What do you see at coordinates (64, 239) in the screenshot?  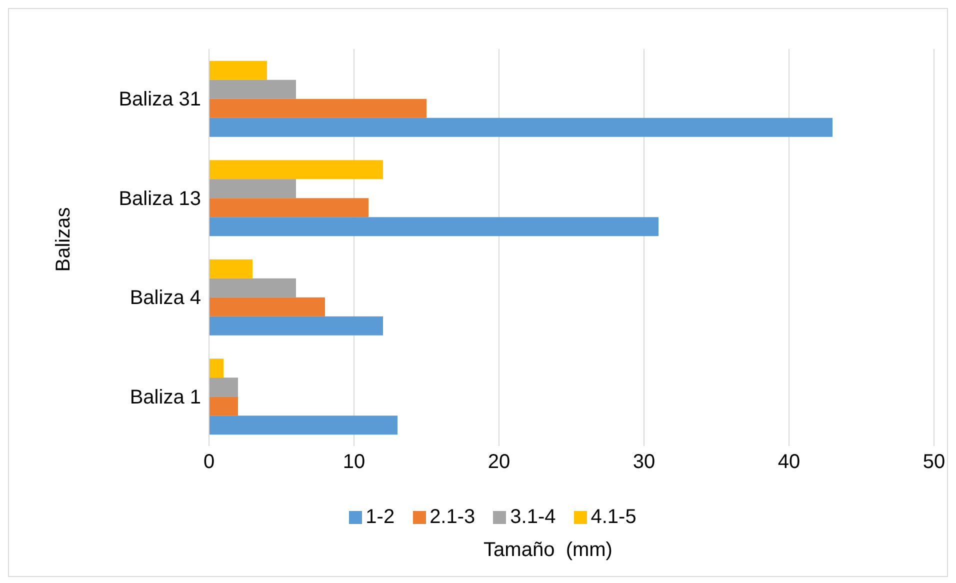 I see `y-axis-title: Balizas` at bounding box center [64, 239].